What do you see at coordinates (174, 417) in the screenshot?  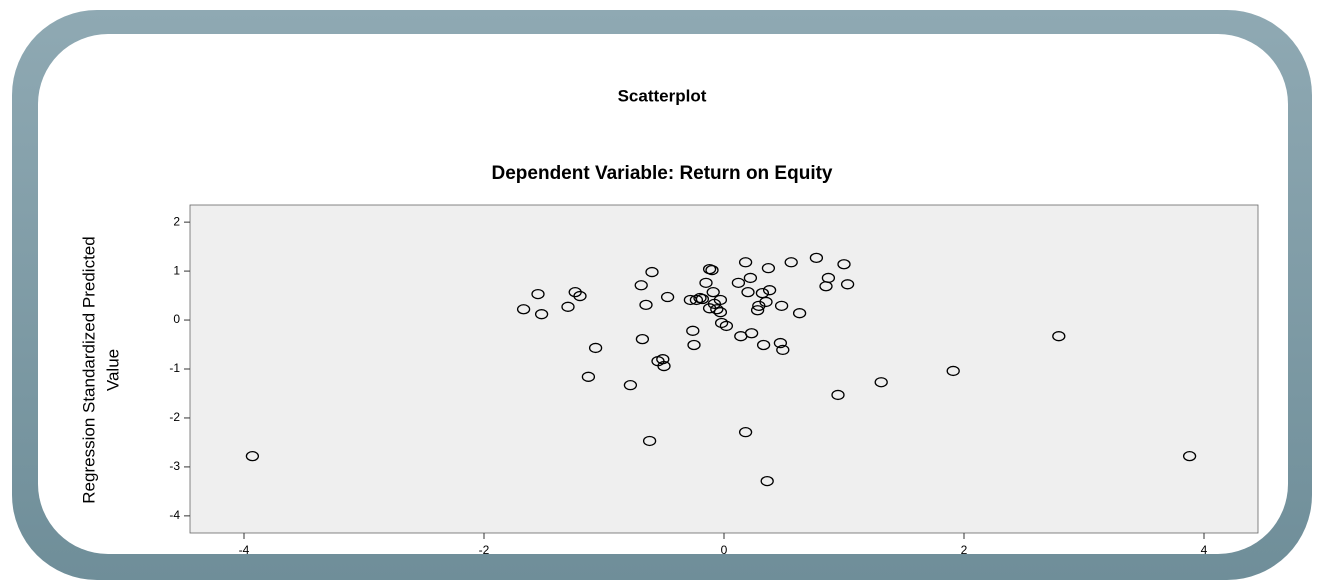 I see `y-tick-label: -2` at bounding box center [174, 417].